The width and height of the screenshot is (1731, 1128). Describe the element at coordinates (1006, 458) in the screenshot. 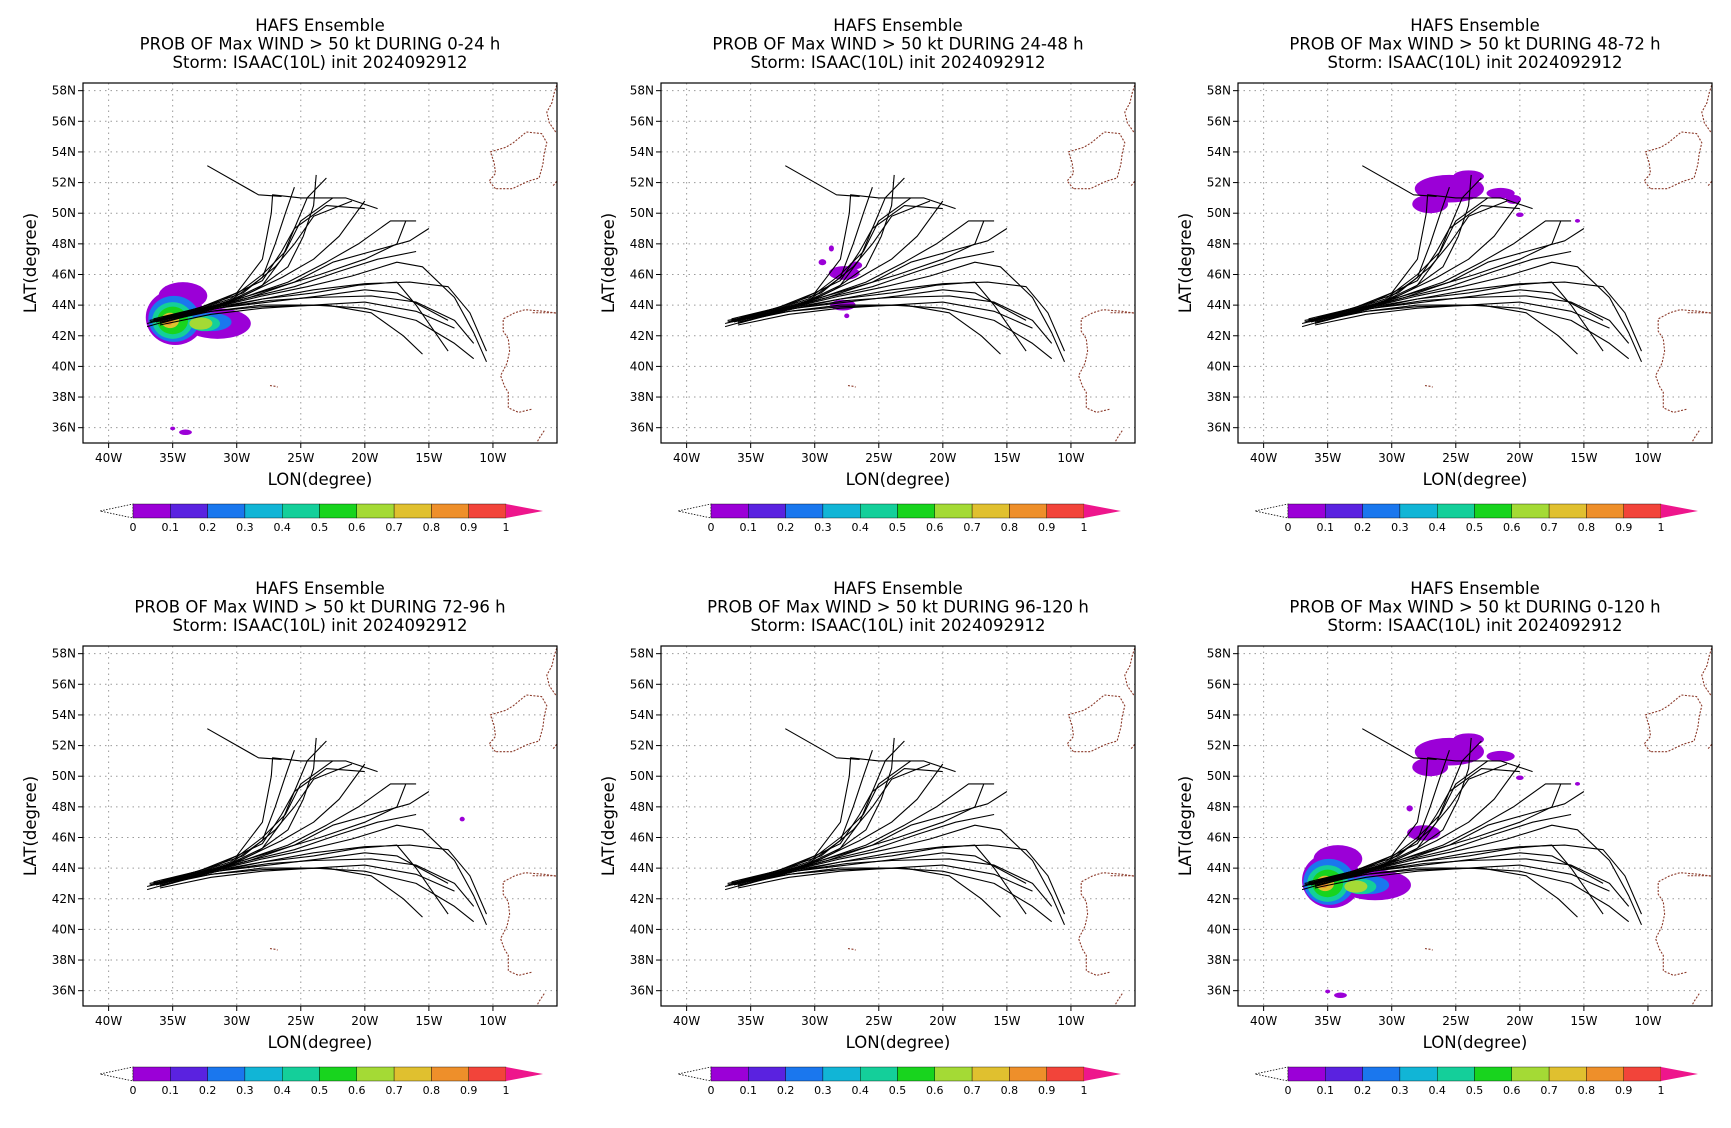

I see `x-tick-label: 15W` at that location.